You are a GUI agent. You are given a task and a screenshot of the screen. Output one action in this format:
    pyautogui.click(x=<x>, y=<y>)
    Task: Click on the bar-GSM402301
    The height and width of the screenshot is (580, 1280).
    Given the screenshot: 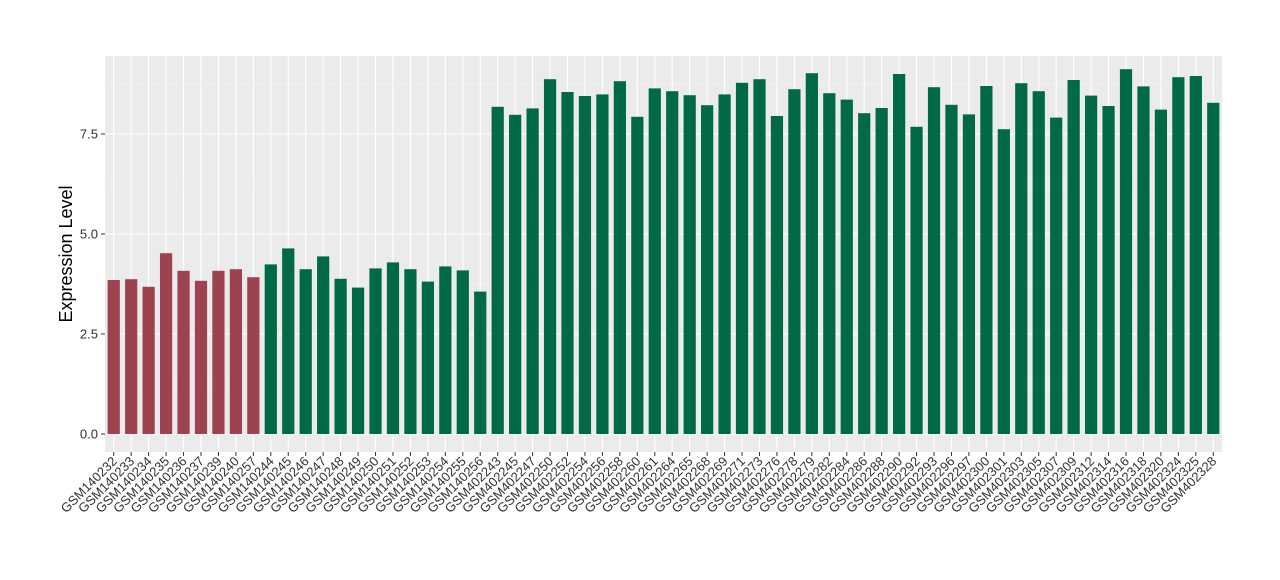 What is the action you would take?
    pyautogui.click(x=1003, y=281)
    